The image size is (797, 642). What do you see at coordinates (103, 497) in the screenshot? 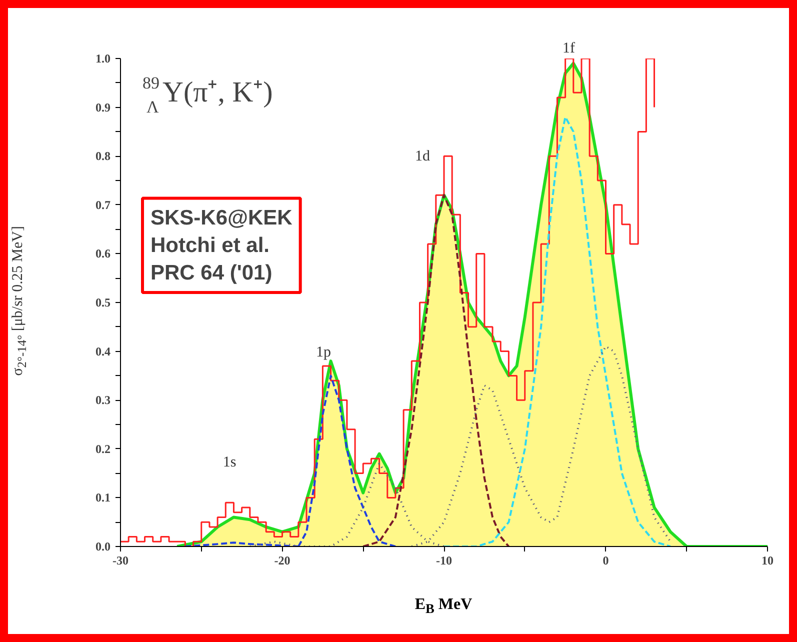
I see `y-tick-label: 0.1` at bounding box center [103, 497].